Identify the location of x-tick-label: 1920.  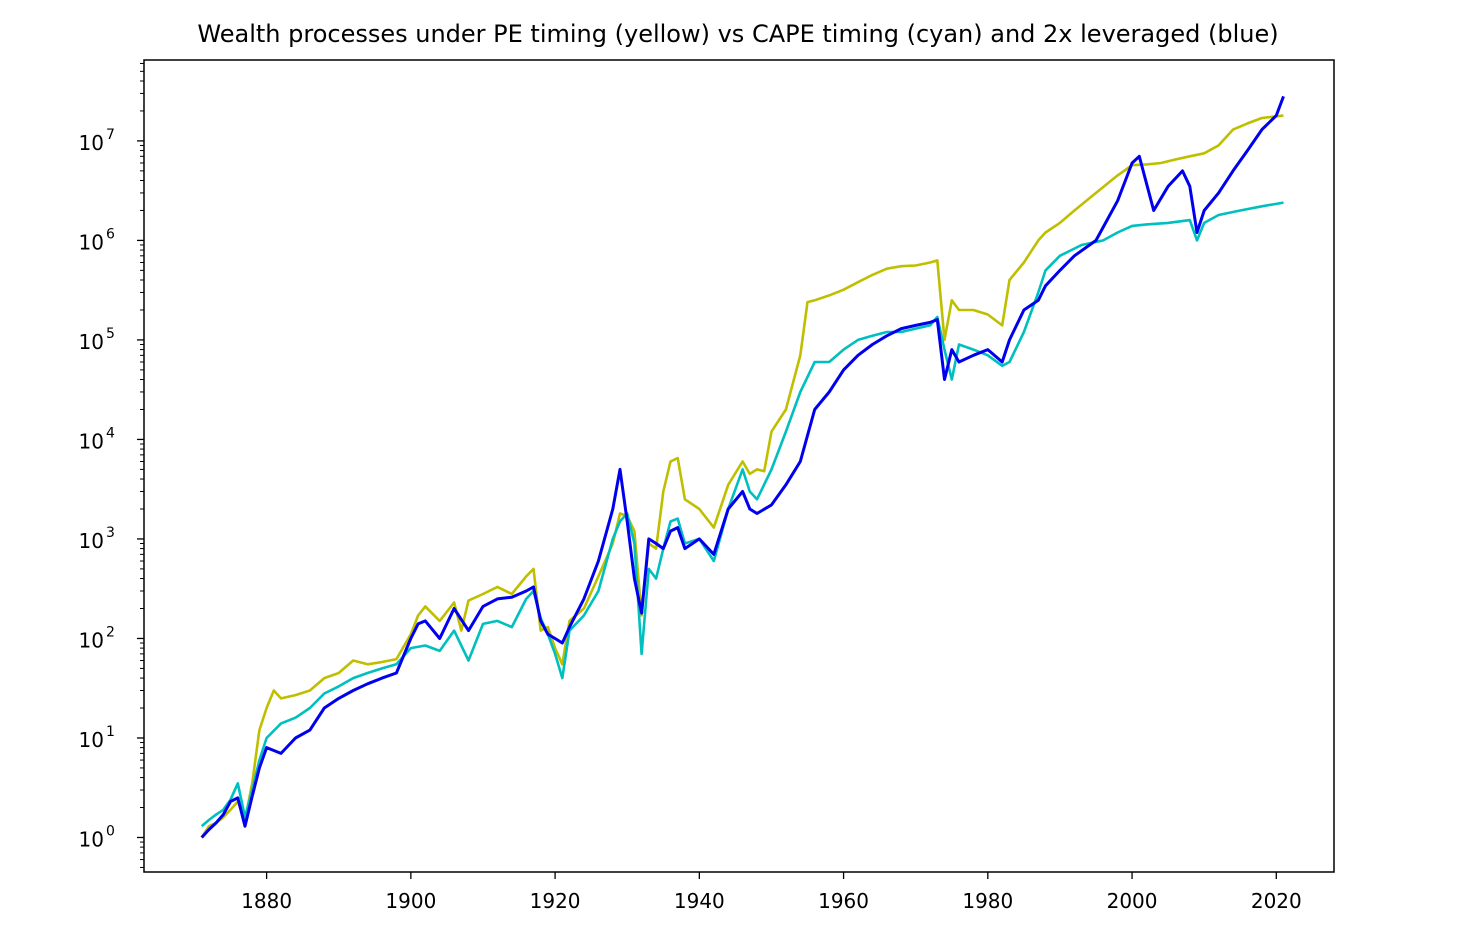
(555, 901).